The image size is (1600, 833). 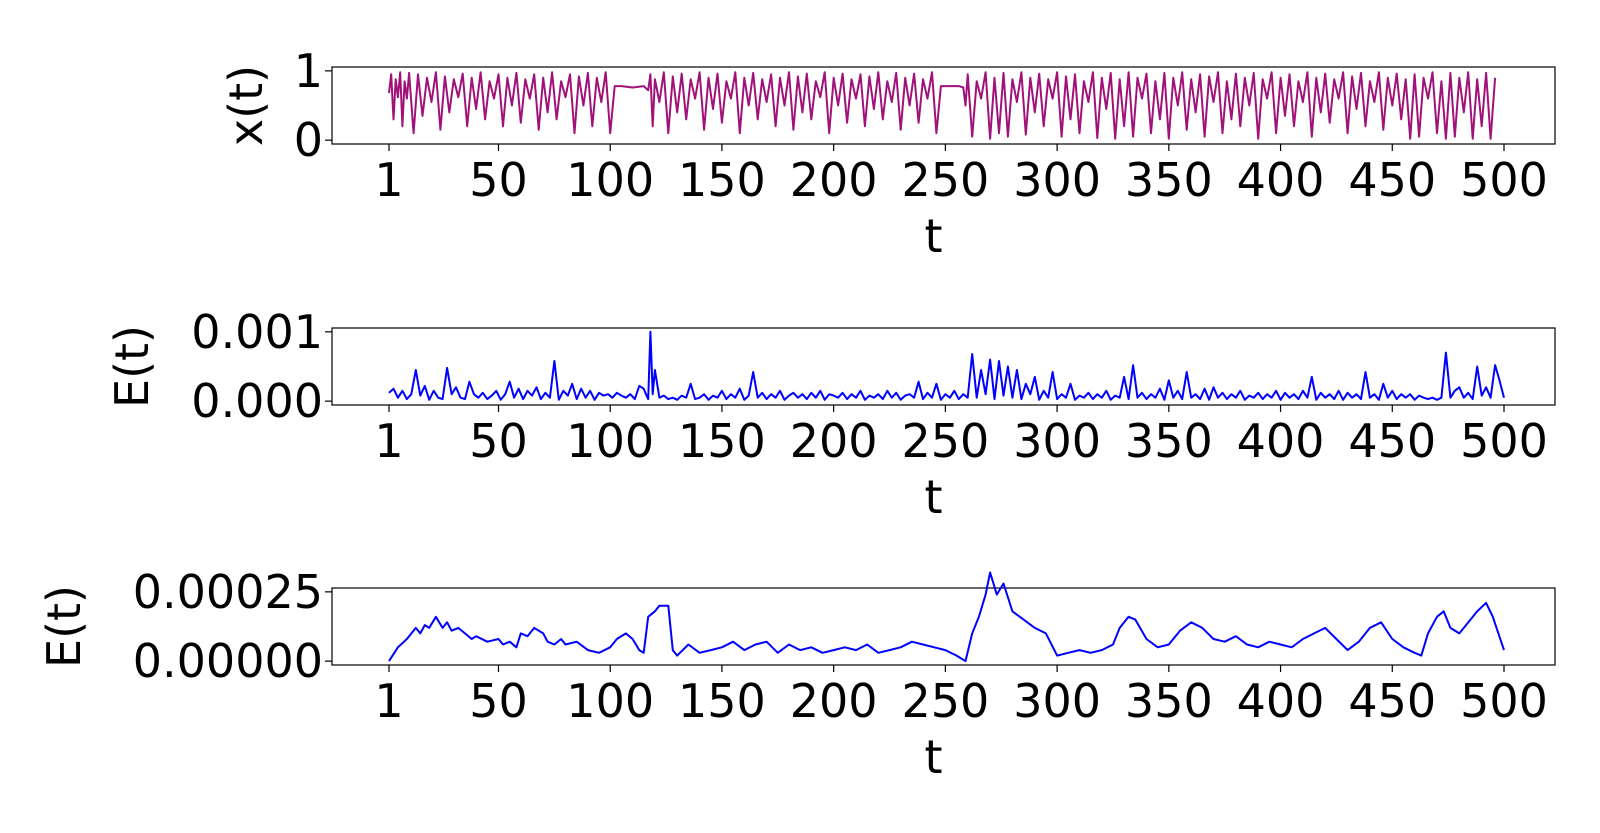 What do you see at coordinates (228, 661) in the screenshot?
I see `y-tick-label: 0.00000` at bounding box center [228, 661].